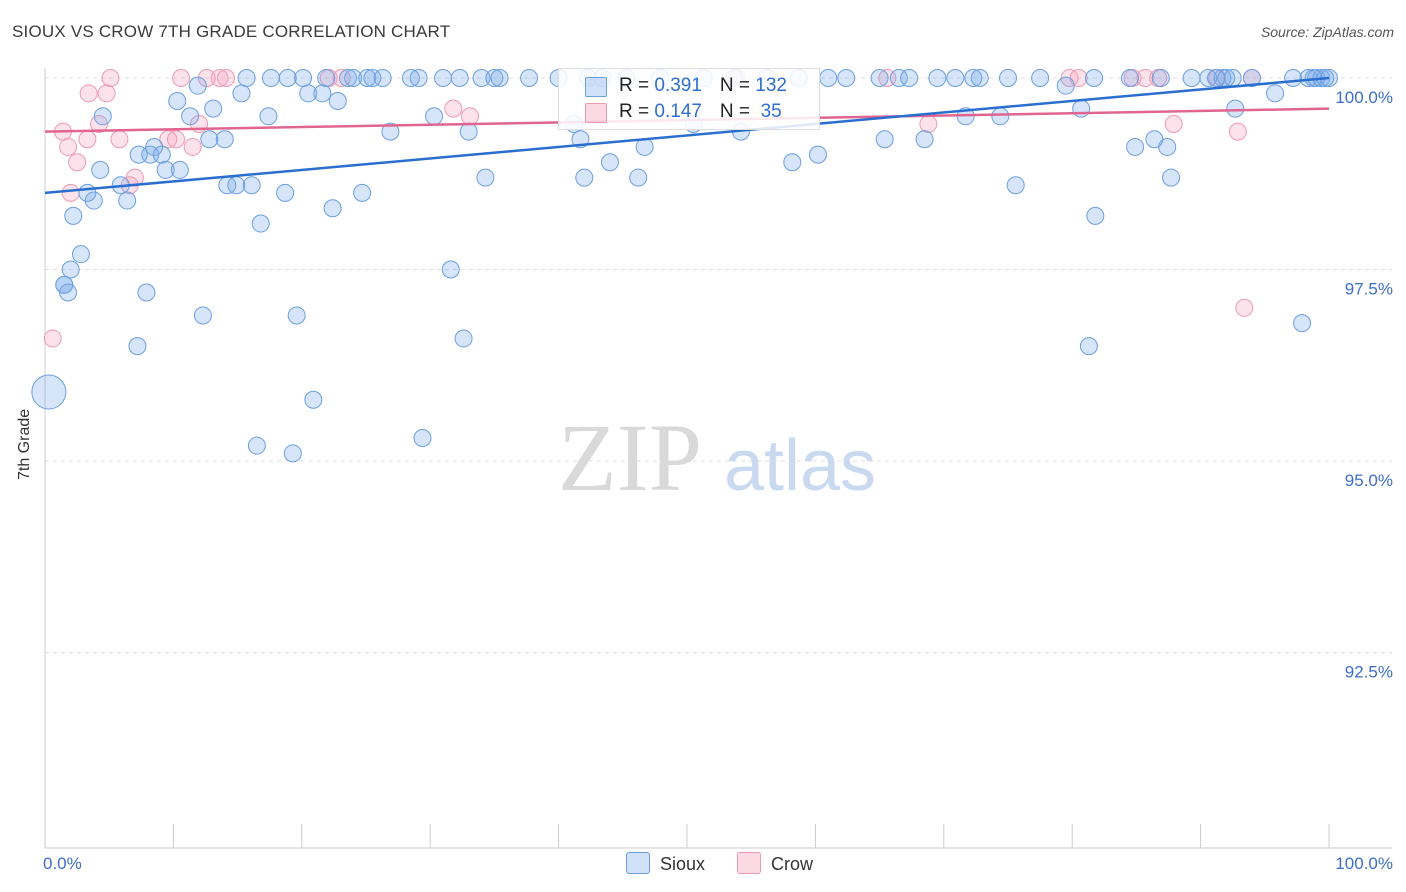 The height and width of the screenshot is (892, 1406). I want to click on sioux-n-value: 132, so click(771, 85).